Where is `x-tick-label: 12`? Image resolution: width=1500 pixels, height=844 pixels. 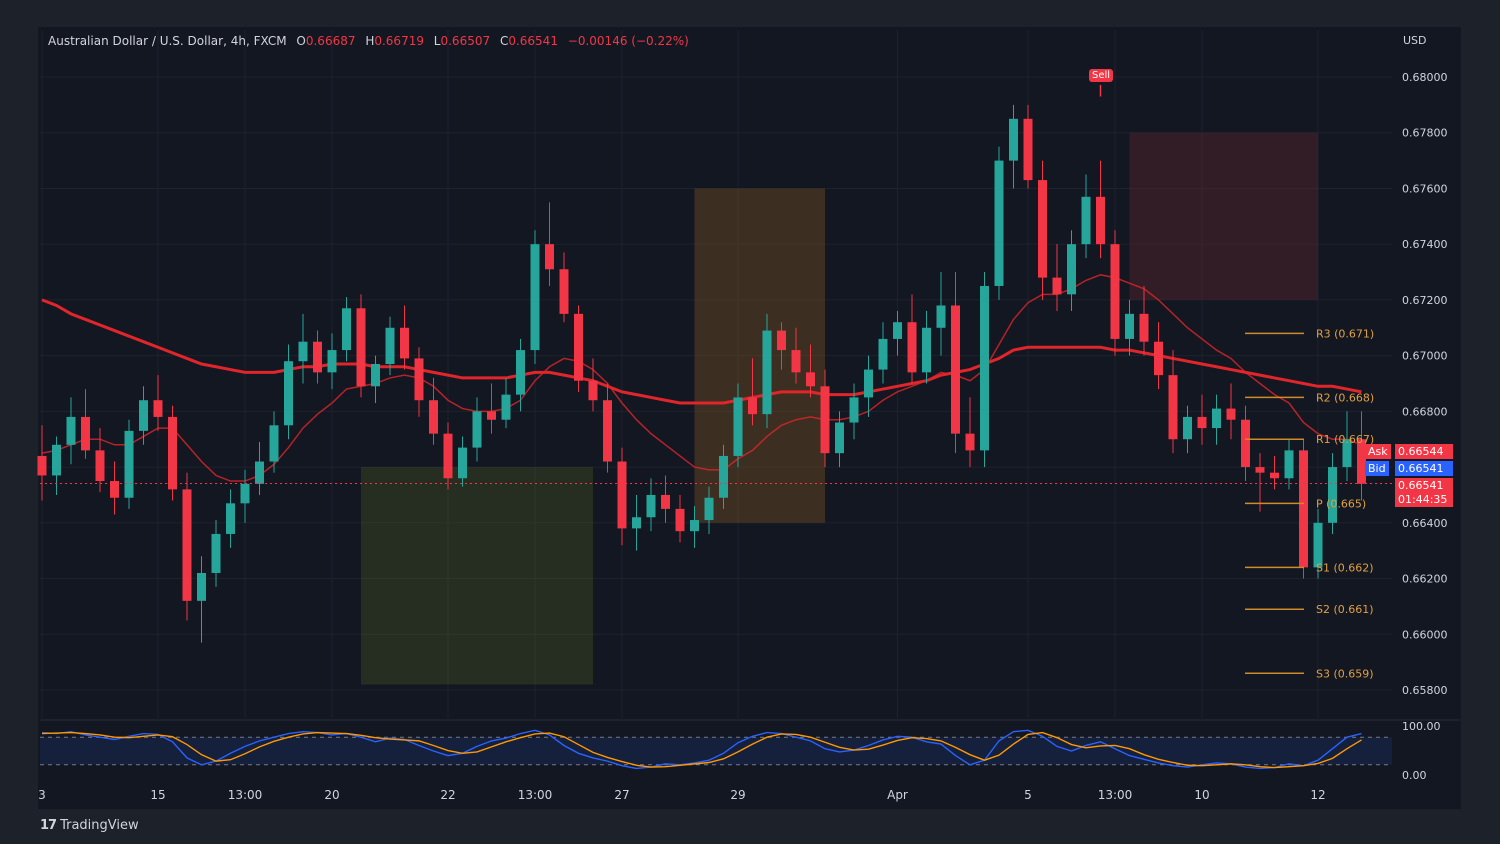
x-tick-label: 12 is located at coordinates (1317, 795).